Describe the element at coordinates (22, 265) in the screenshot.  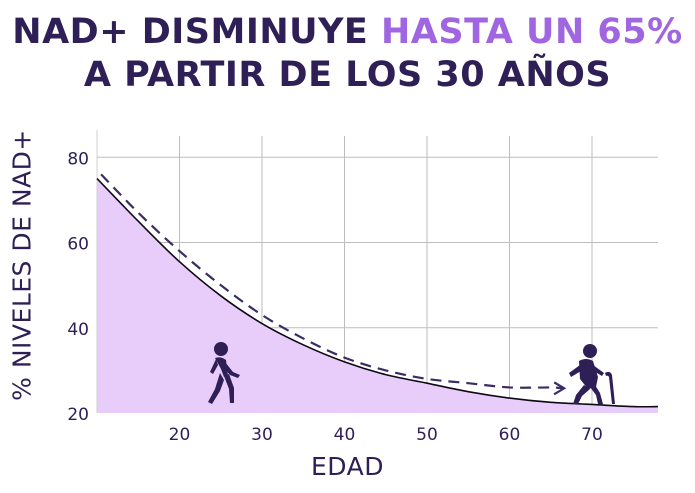
I see `y-axis-label: % NIVELES DE NAD+` at that location.